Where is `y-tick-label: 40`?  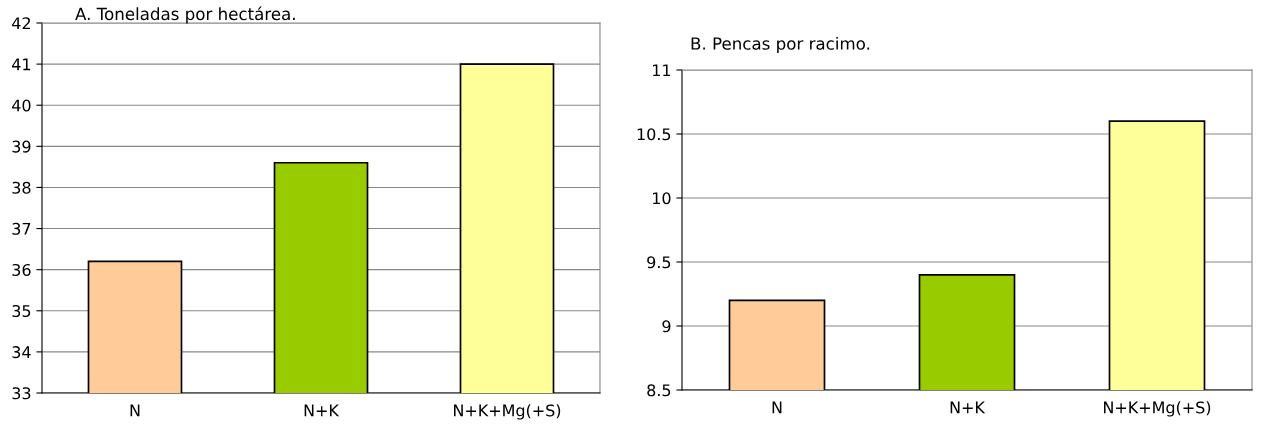 y-tick-label: 40 is located at coordinates (21, 105).